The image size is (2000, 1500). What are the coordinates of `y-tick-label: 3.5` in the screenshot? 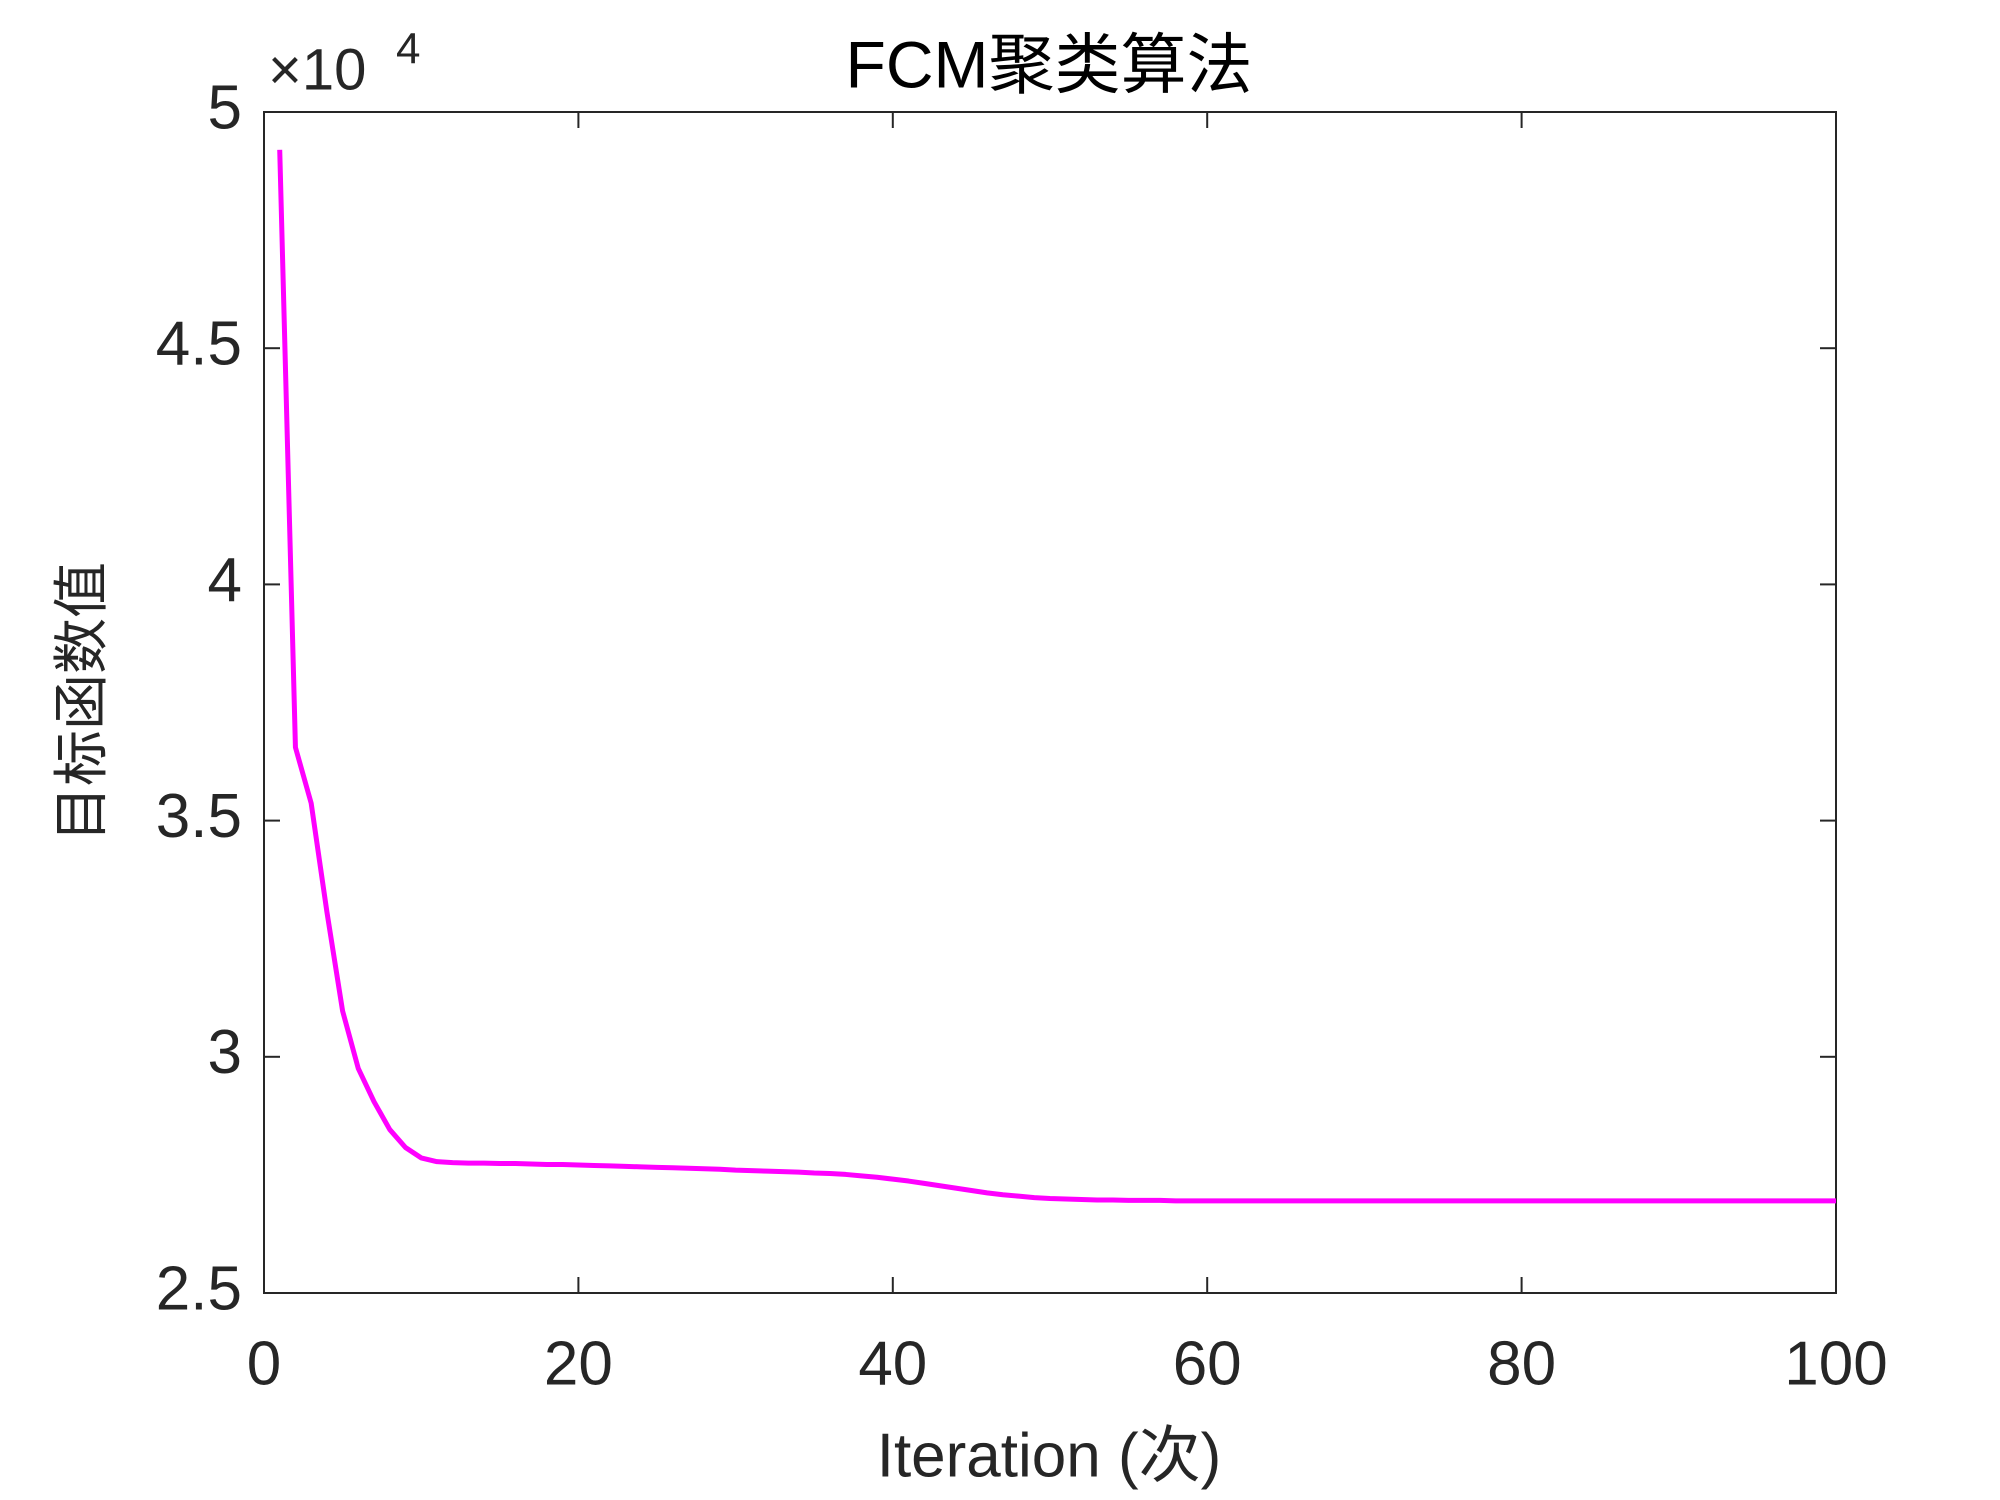 It's located at (199, 816).